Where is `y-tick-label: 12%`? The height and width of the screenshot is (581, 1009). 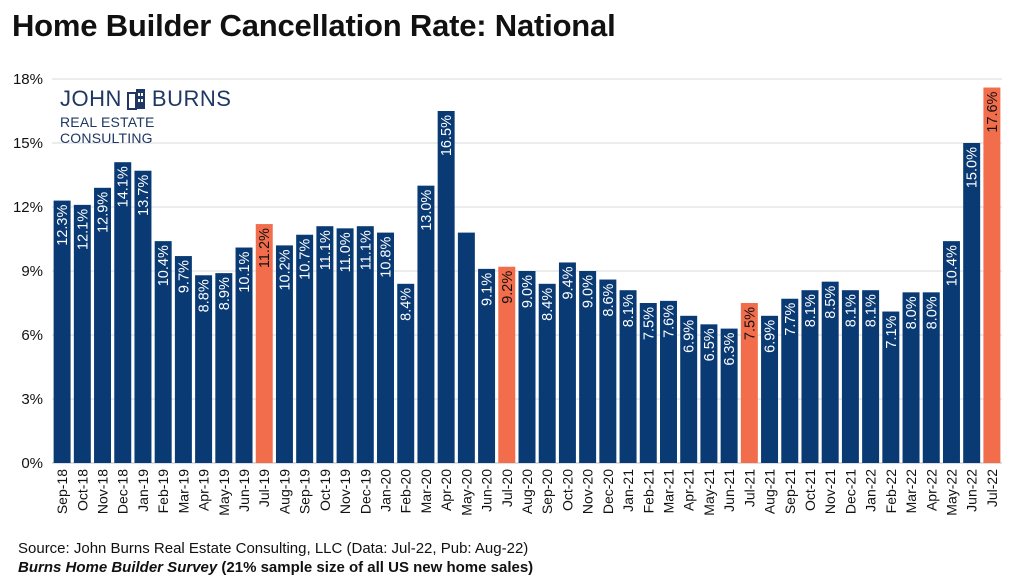 y-tick-label: 12% is located at coordinates (28, 207).